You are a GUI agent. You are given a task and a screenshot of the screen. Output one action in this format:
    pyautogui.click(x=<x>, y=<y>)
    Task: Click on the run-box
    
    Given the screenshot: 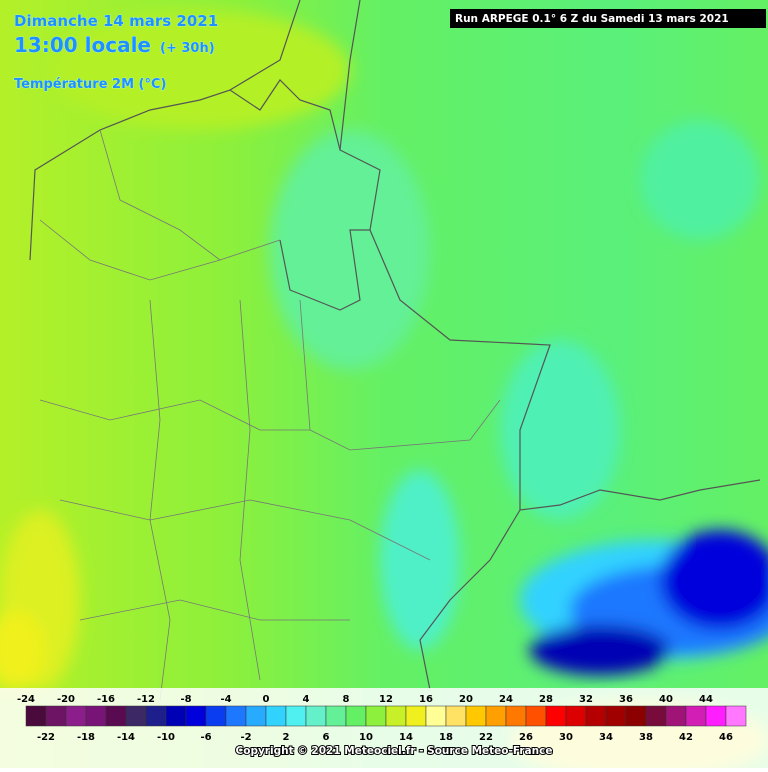 What is the action you would take?
    pyautogui.click(x=608, y=18)
    